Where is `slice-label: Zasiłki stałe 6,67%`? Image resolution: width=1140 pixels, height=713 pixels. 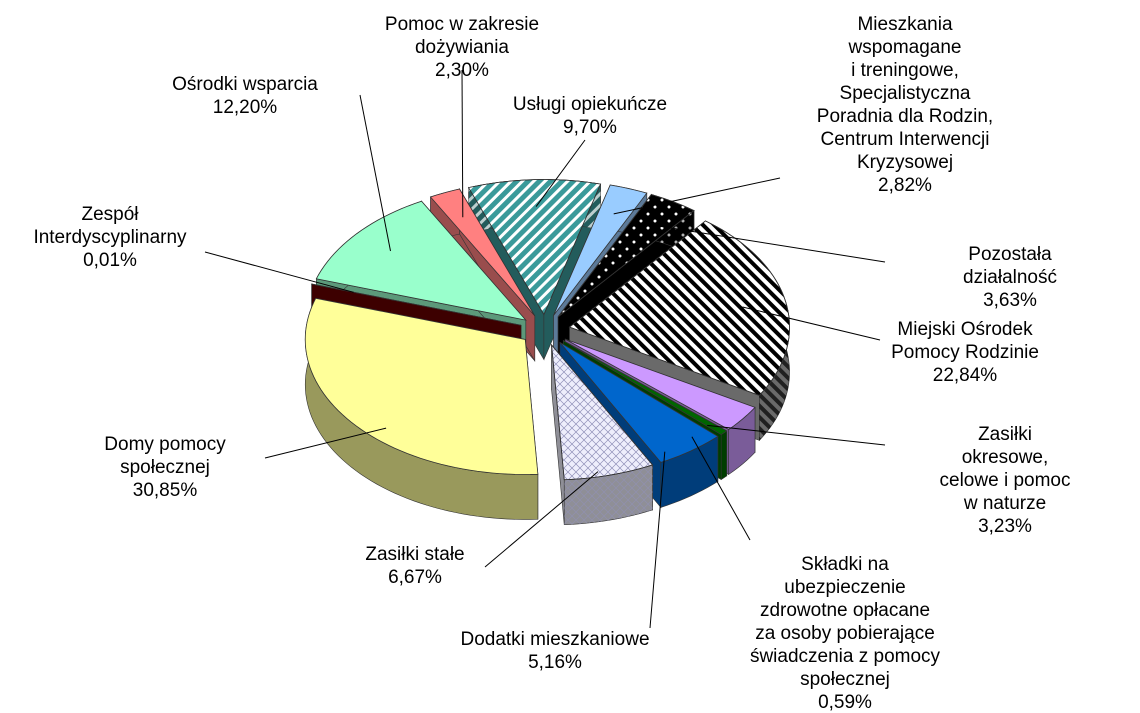 slice-label: Zasiłki stałe 6,67% is located at coordinates (414, 566).